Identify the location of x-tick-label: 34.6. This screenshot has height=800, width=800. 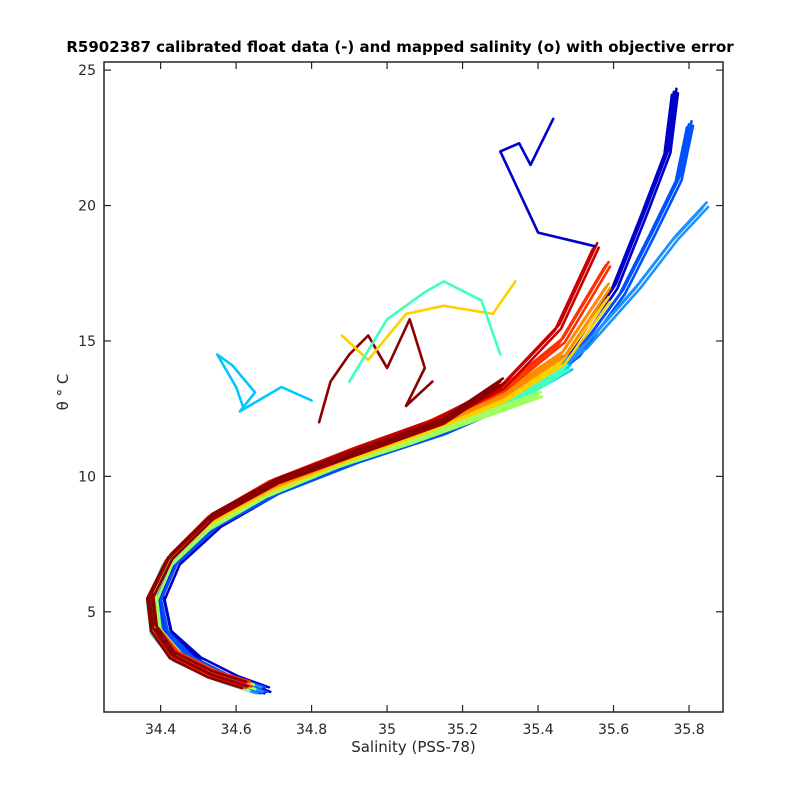
(236, 730).